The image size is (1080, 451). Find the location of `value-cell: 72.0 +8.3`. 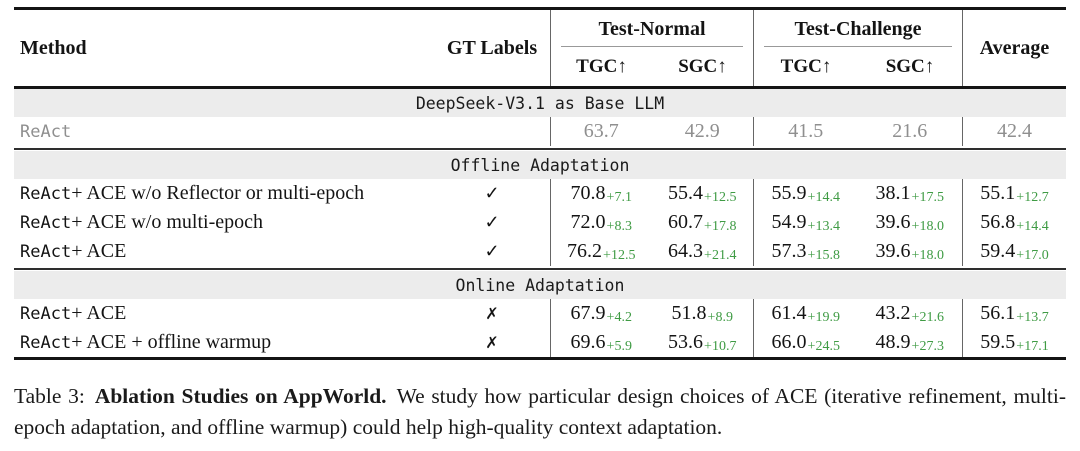

value-cell: 72.0 +8.3 is located at coordinates (601, 222).